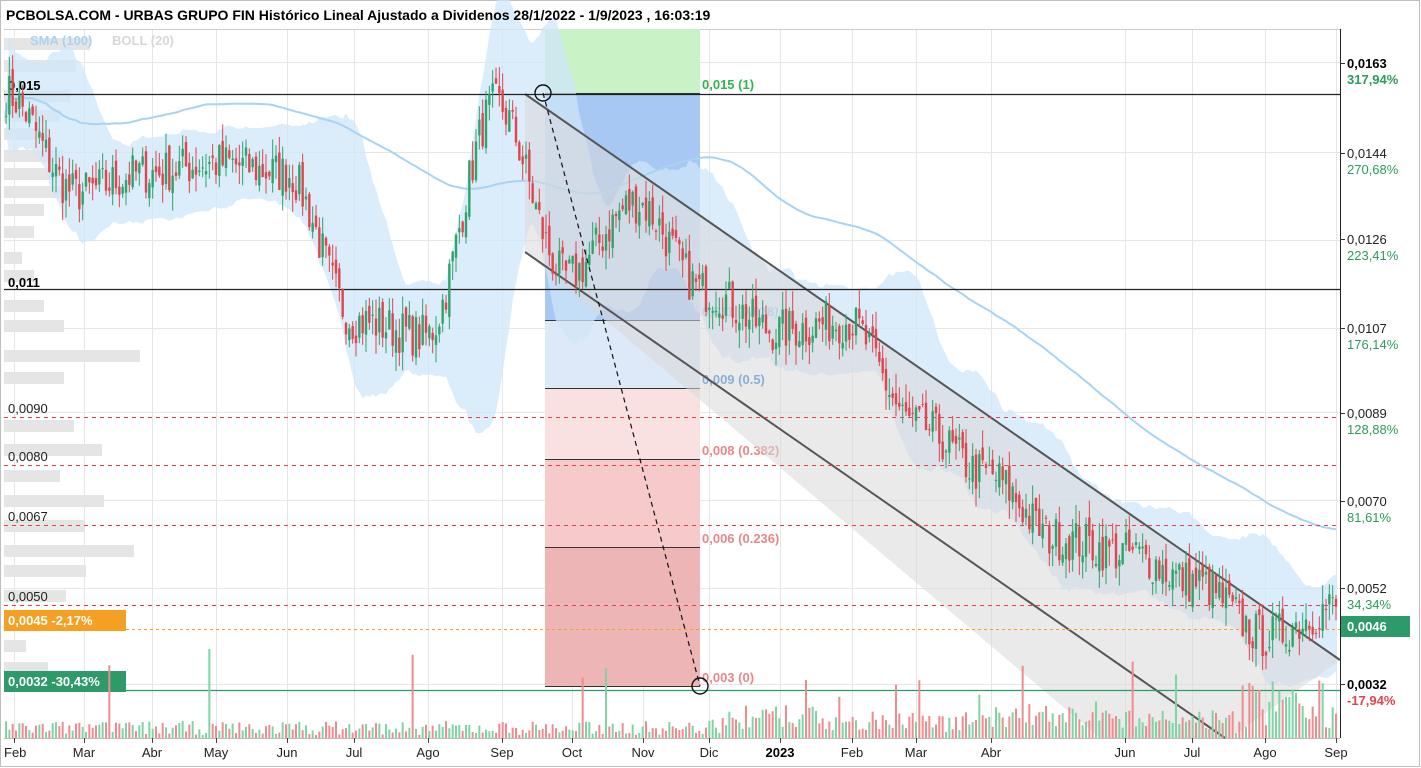  What do you see at coordinates (24, 85) in the screenshot?
I see `level-label: 0,015` at bounding box center [24, 85].